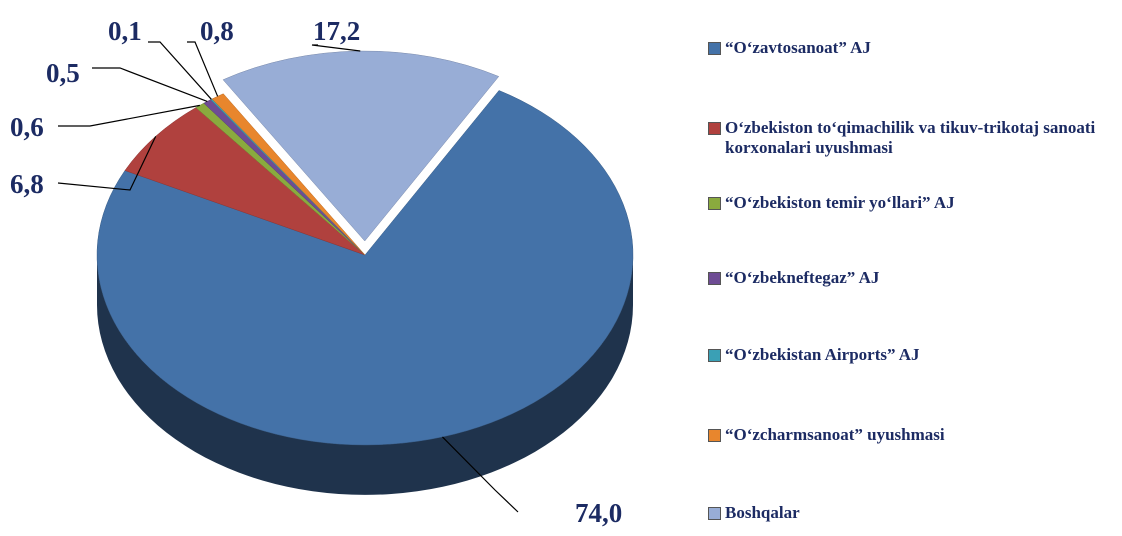 This screenshot has width=1122, height=536. What do you see at coordinates (217, 31) in the screenshot?
I see `data-label: 0,8` at bounding box center [217, 31].